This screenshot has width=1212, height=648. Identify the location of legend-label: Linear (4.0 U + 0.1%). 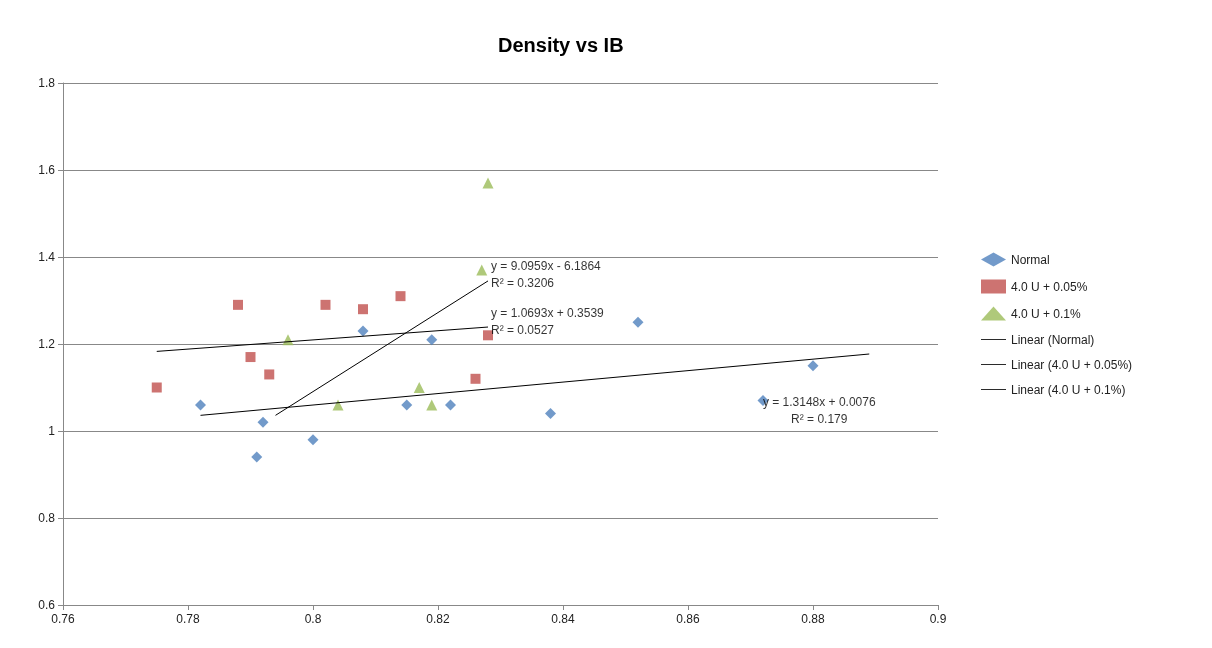
(1068, 389).